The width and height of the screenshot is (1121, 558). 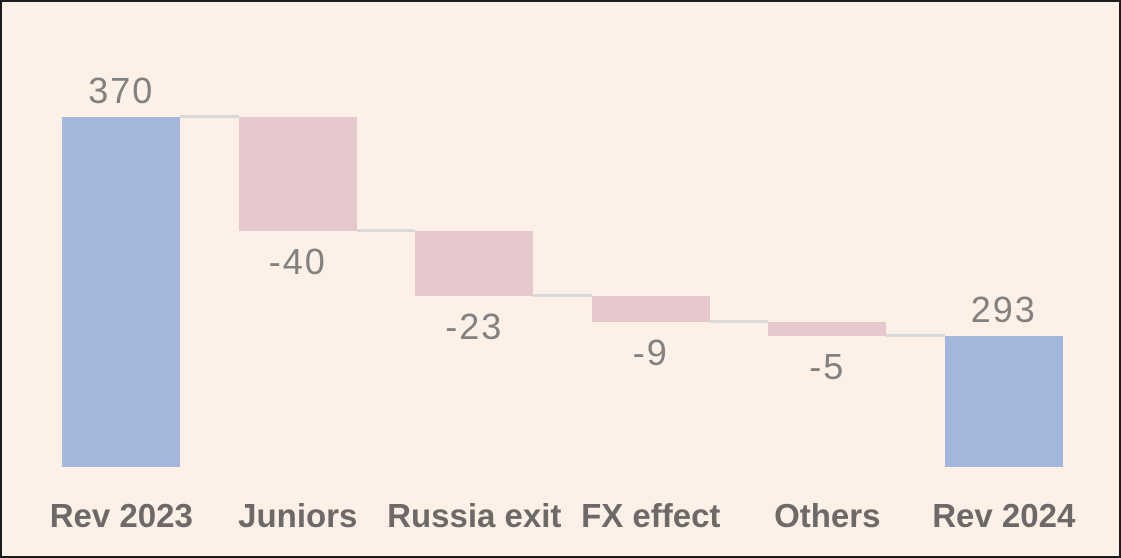 I want to click on category-label-rev-2024: Rev 2024, so click(x=1004, y=515).